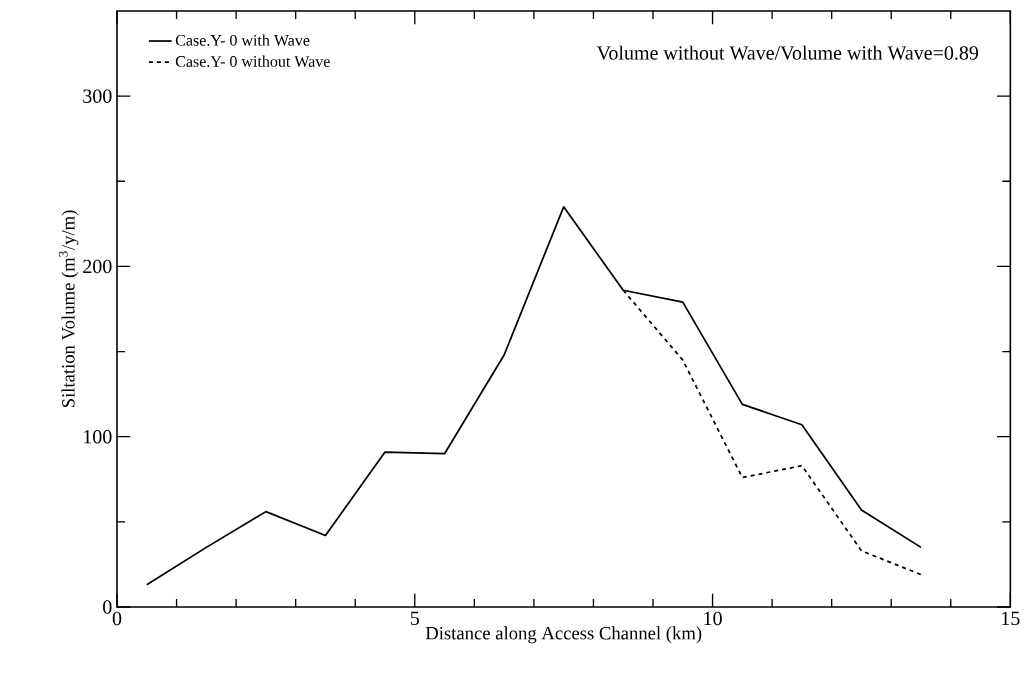 The height and width of the screenshot is (678, 1032). I want to click on x-tick-label: 5, so click(414, 618).